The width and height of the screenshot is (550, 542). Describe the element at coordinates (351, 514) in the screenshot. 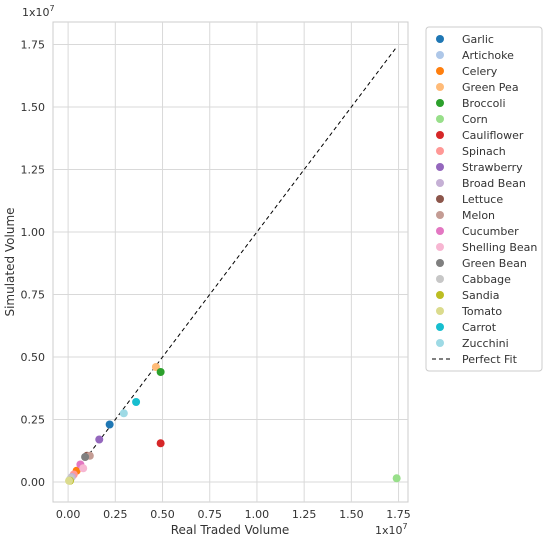

I see `x-tick-label: 1.50` at that location.